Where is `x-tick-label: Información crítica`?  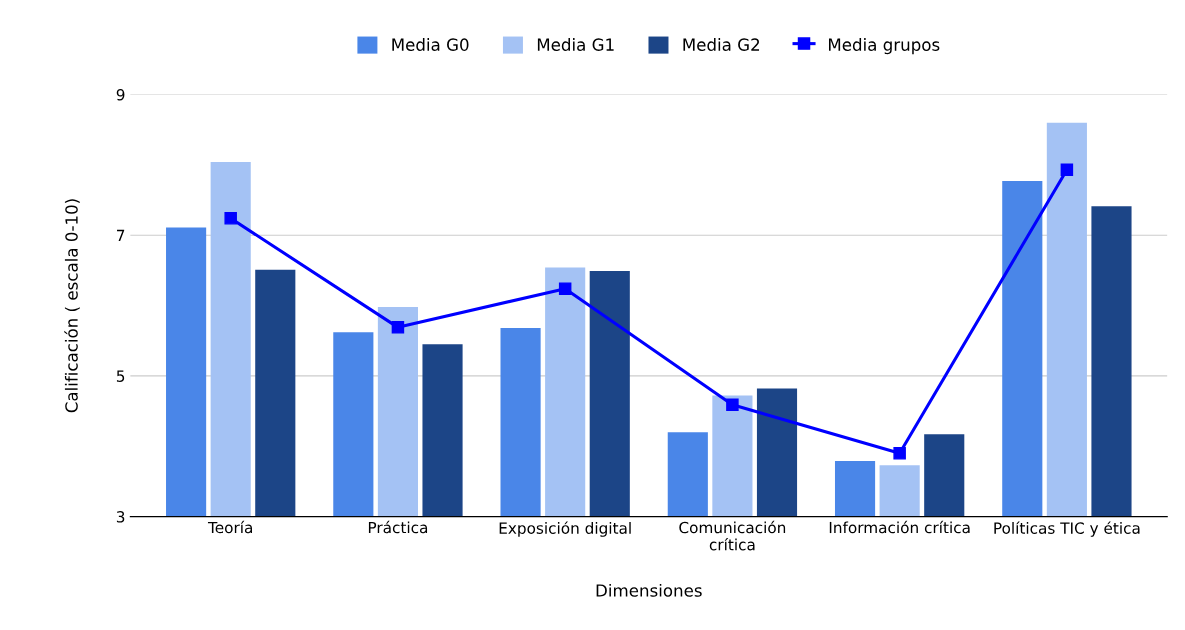
x-tick-label: Información crítica is located at coordinates (899, 527).